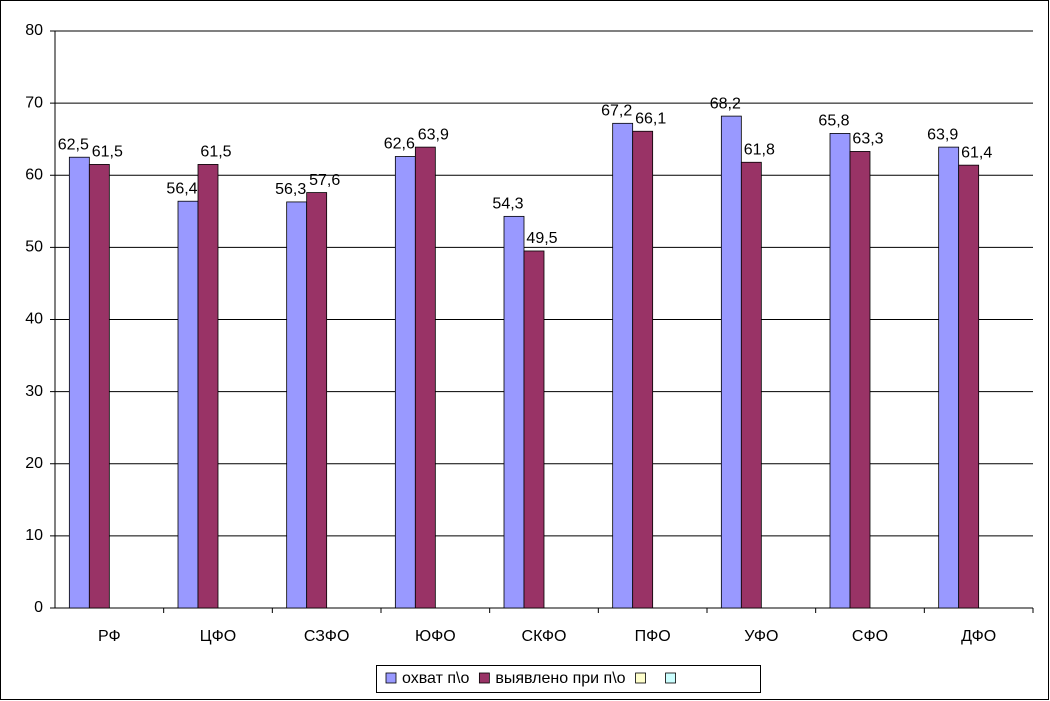 This screenshot has height=701, width=1050. I want to click on y-tick-label: 50, so click(34, 247).